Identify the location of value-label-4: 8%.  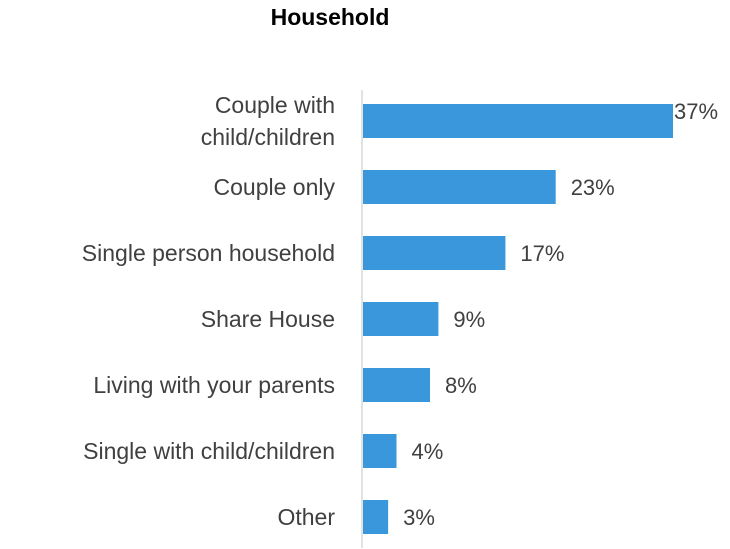
(461, 385).